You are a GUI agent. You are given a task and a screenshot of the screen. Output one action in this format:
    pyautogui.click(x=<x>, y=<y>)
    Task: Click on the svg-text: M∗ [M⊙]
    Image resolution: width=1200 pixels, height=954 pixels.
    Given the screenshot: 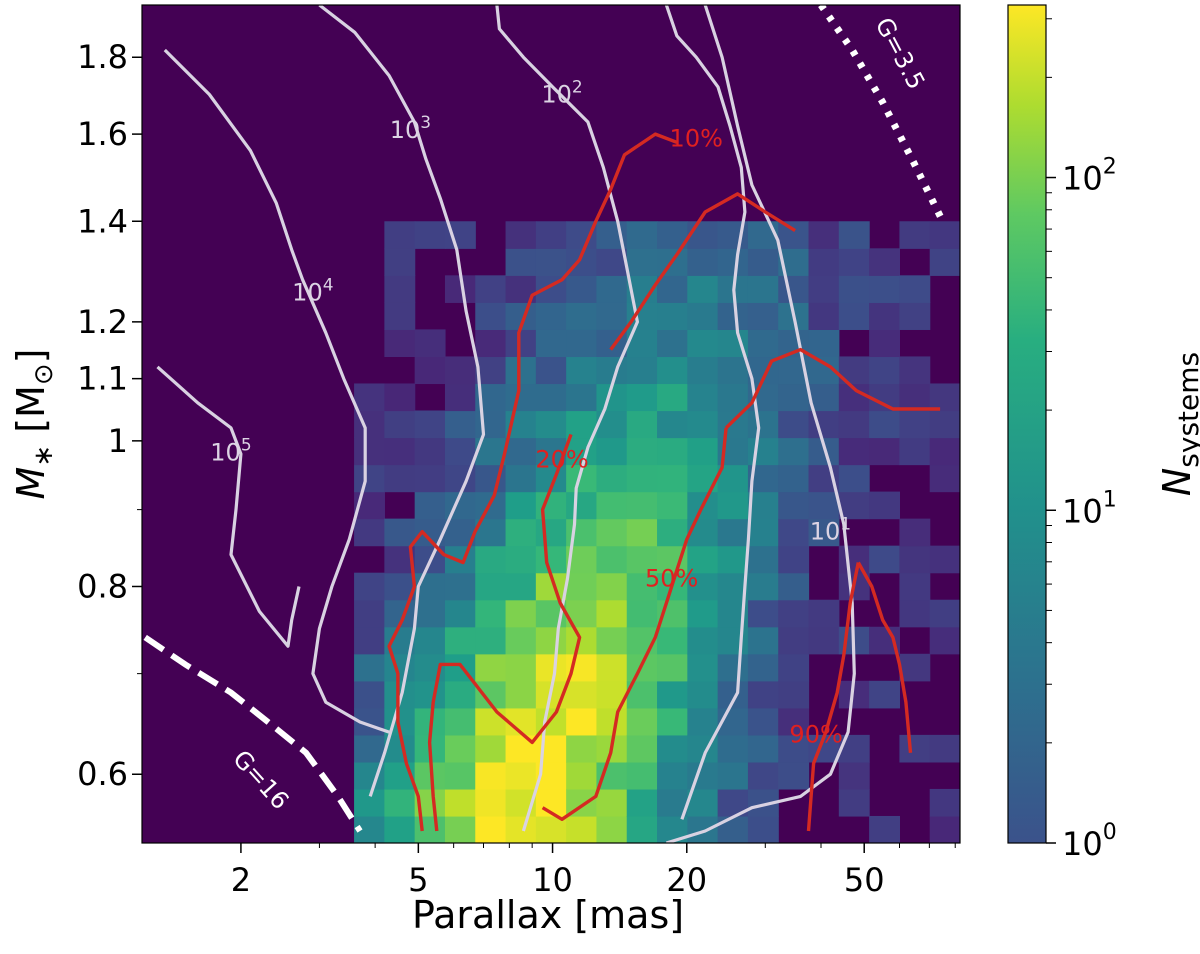 What is the action you would take?
    pyautogui.click(x=34, y=424)
    